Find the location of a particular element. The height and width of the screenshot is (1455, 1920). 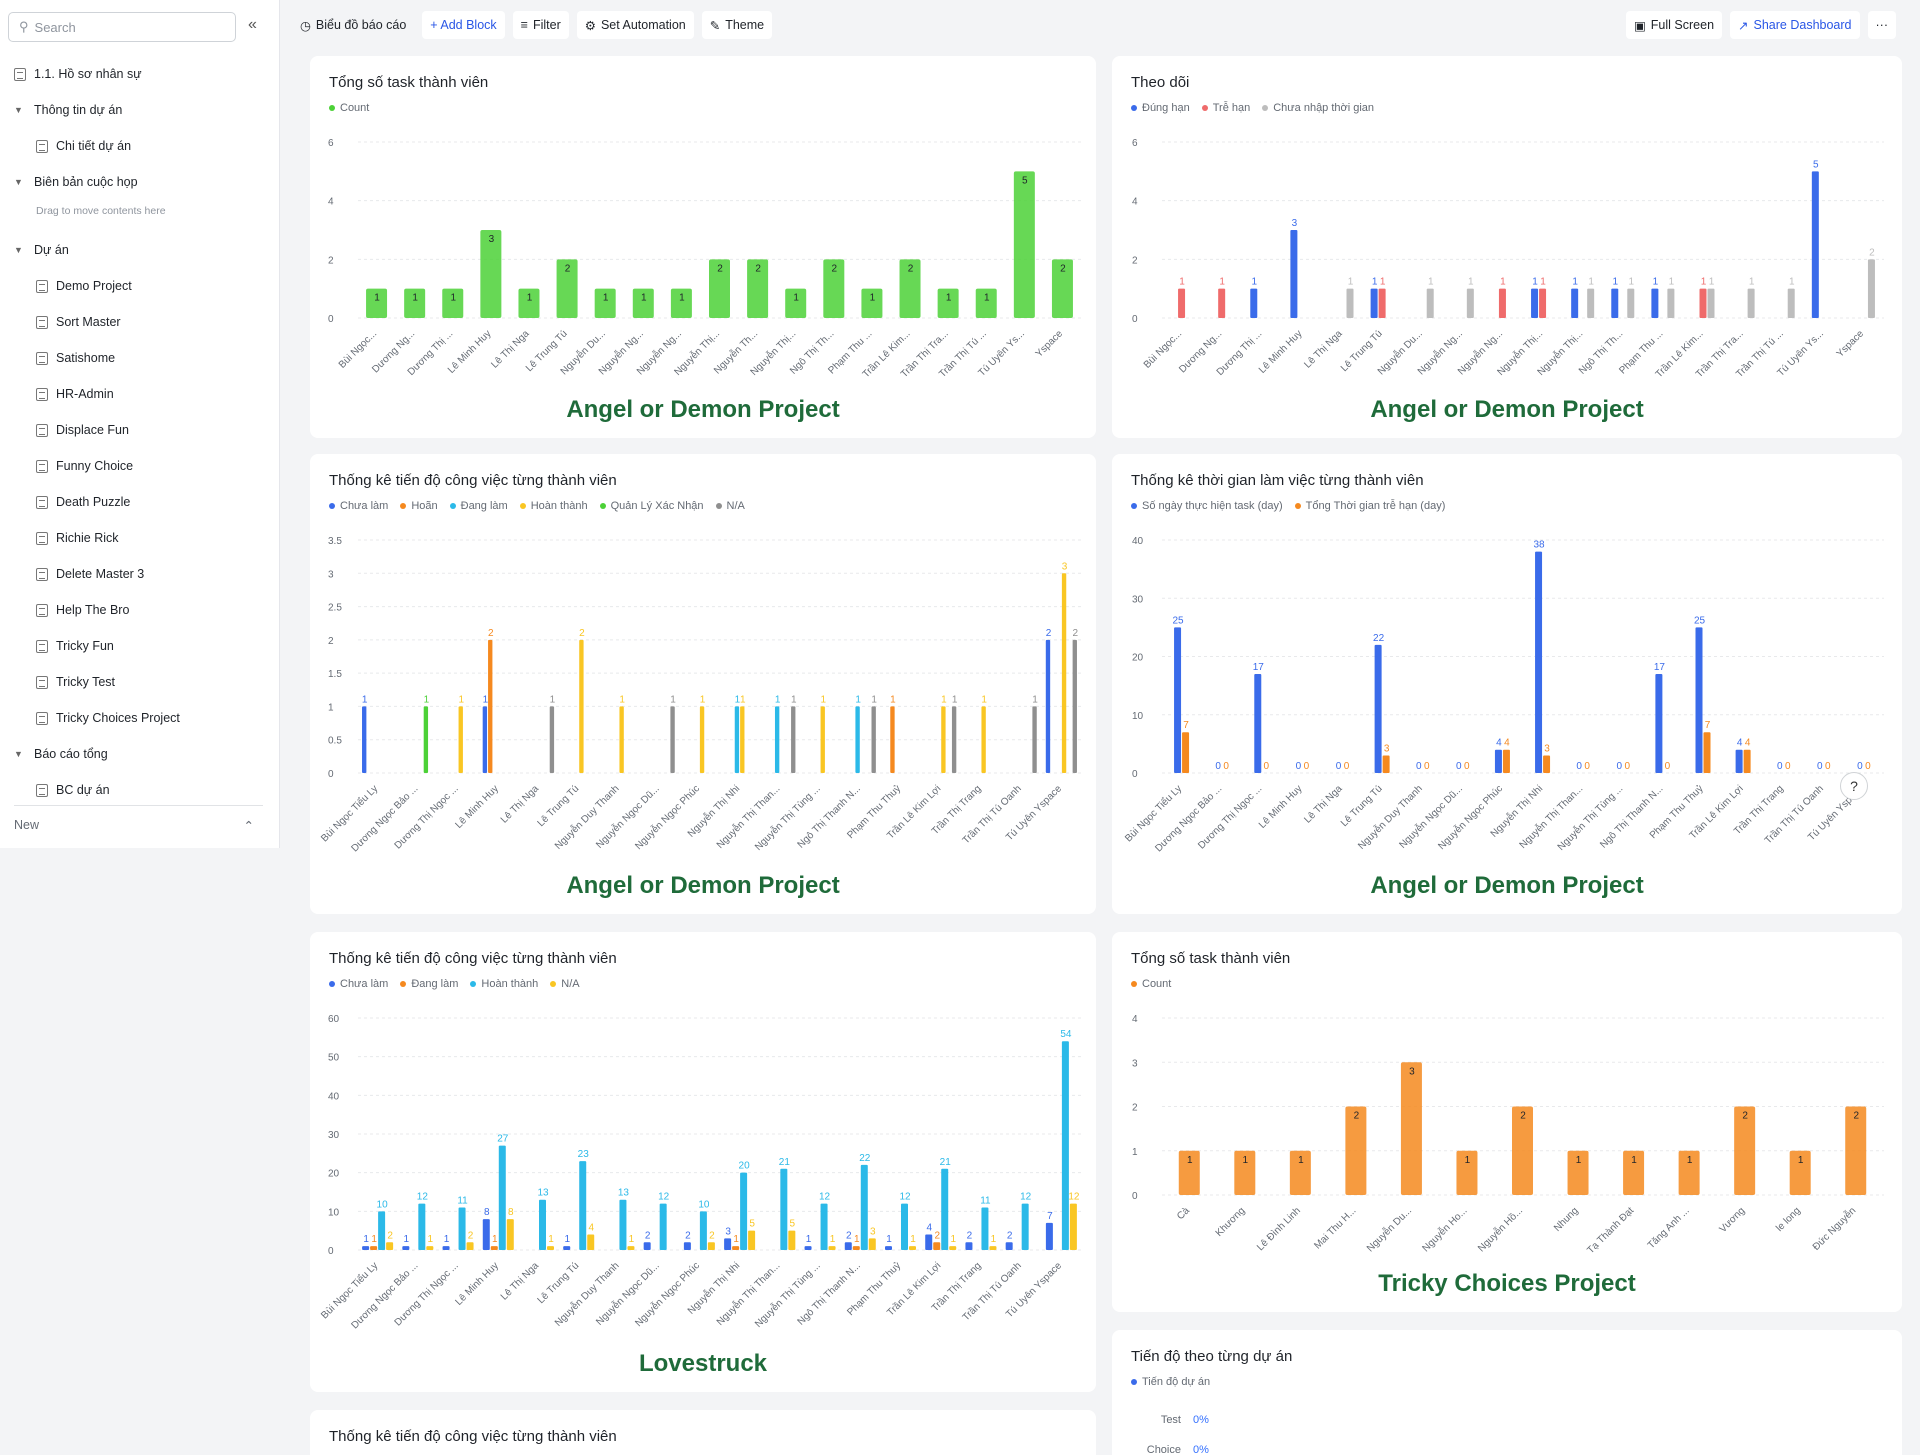

help-icon: ? is located at coordinates (1854, 786).